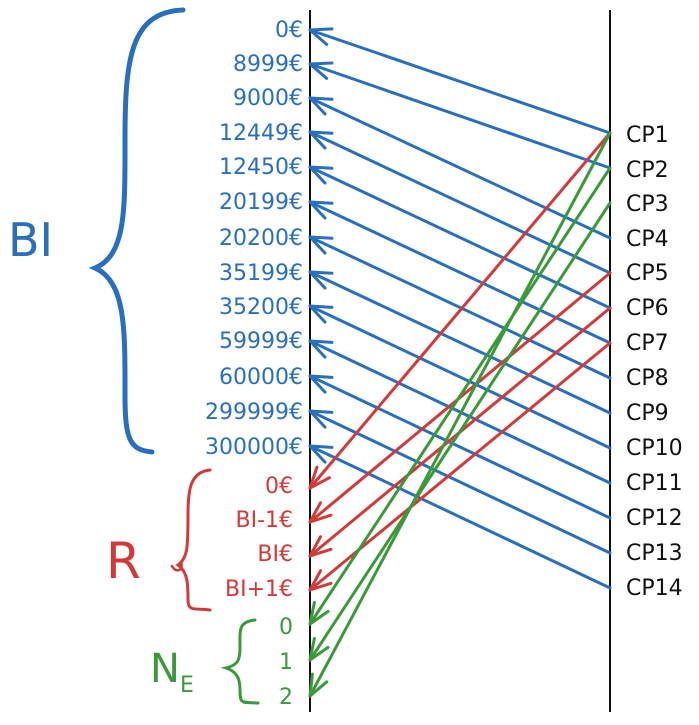 The width and height of the screenshot is (699, 725). I want to click on cp-label: CP11, so click(654, 483).